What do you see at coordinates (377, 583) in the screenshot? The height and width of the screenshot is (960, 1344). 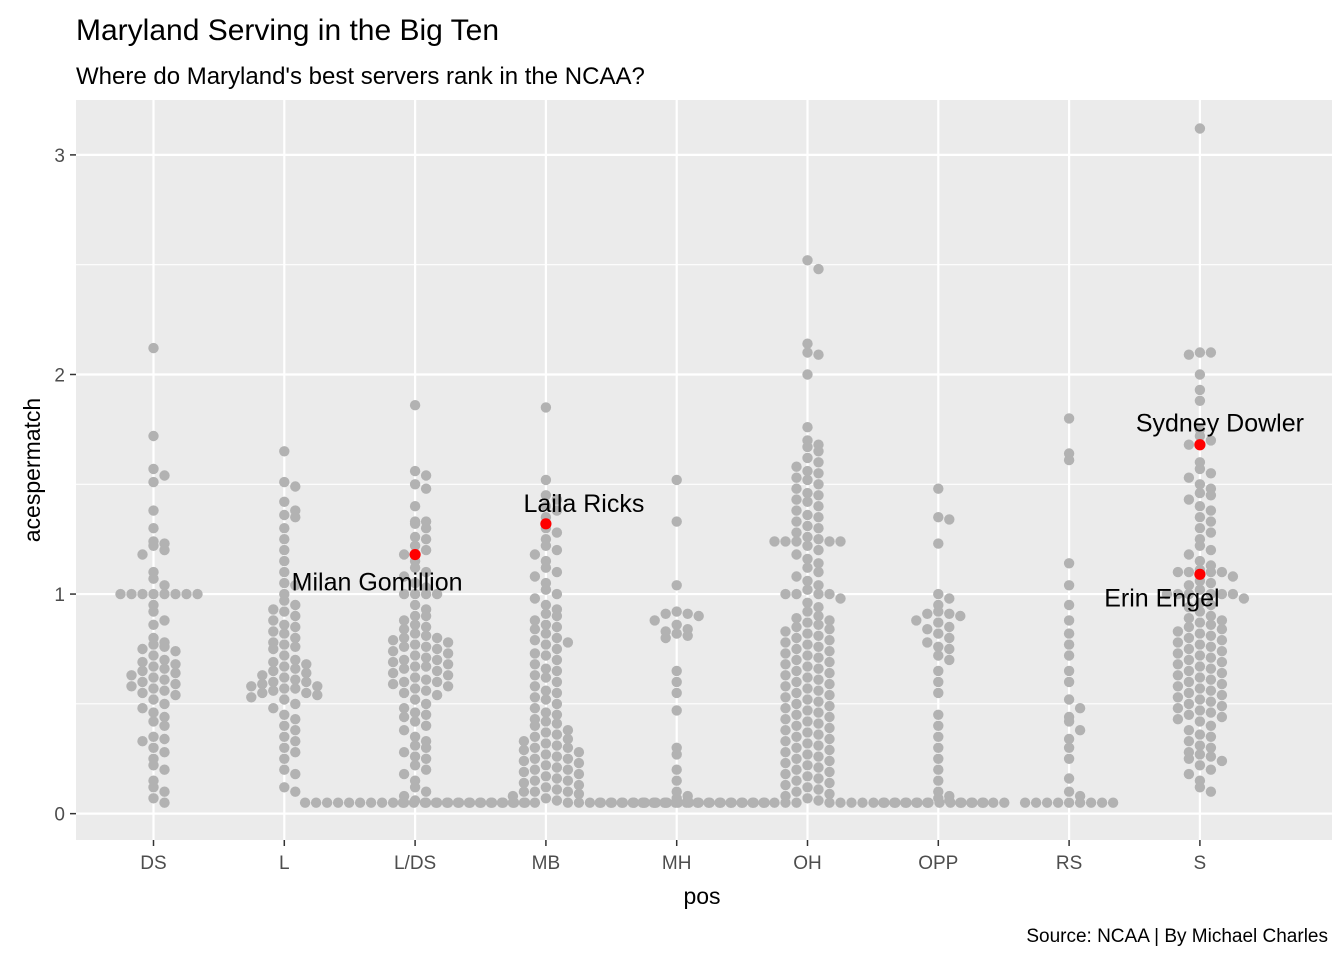 I see `highlight-label: Milan Gomillion` at bounding box center [377, 583].